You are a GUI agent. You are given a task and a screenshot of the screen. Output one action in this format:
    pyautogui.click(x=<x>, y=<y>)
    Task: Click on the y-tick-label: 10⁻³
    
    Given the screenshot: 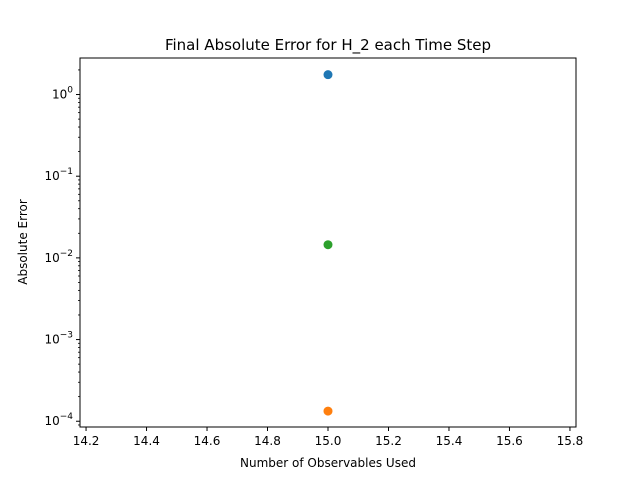 What is the action you would take?
    pyautogui.click(x=58, y=339)
    